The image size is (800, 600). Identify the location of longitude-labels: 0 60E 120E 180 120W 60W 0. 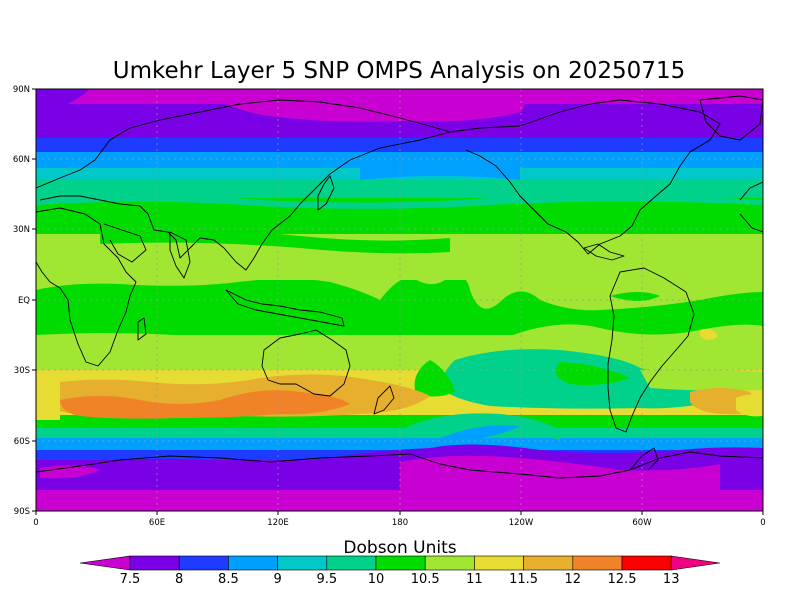
(399, 523).